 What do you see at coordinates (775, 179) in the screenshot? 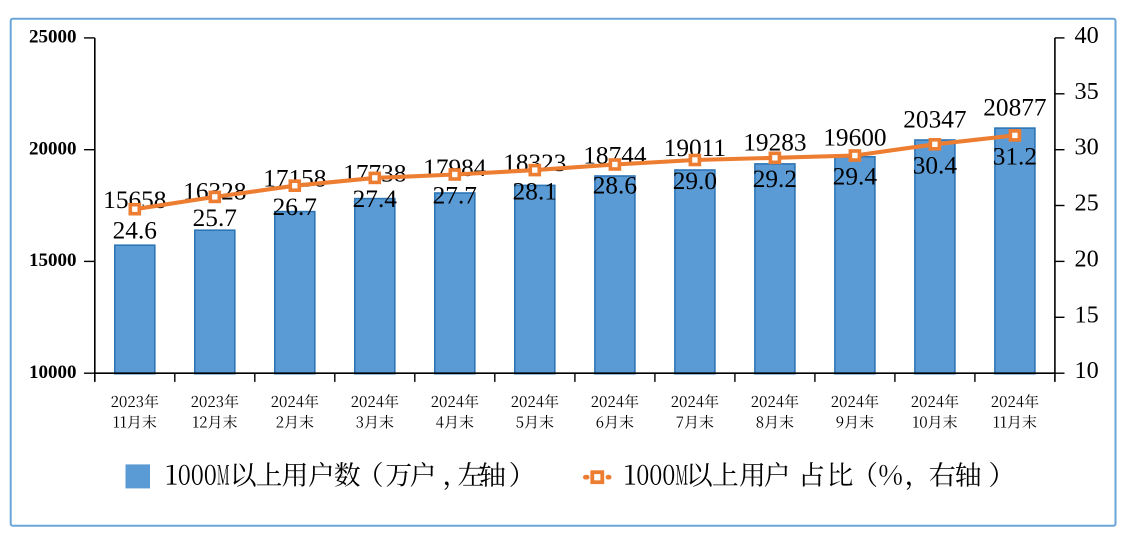
I see `svg-text: 29.2` at bounding box center [775, 179].